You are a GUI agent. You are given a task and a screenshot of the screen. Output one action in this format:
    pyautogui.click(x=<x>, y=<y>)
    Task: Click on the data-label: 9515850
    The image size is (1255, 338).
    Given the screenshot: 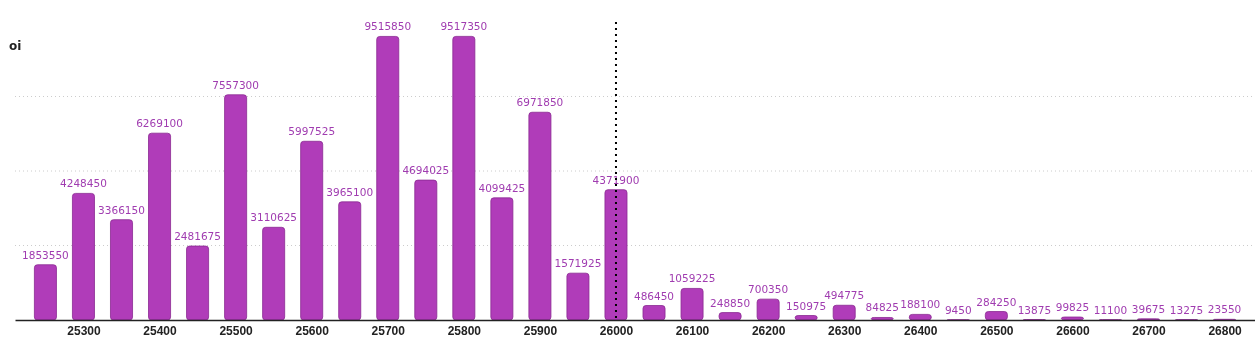 What is the action you would take?
    pyautogui.click(x=388, y=26)
    